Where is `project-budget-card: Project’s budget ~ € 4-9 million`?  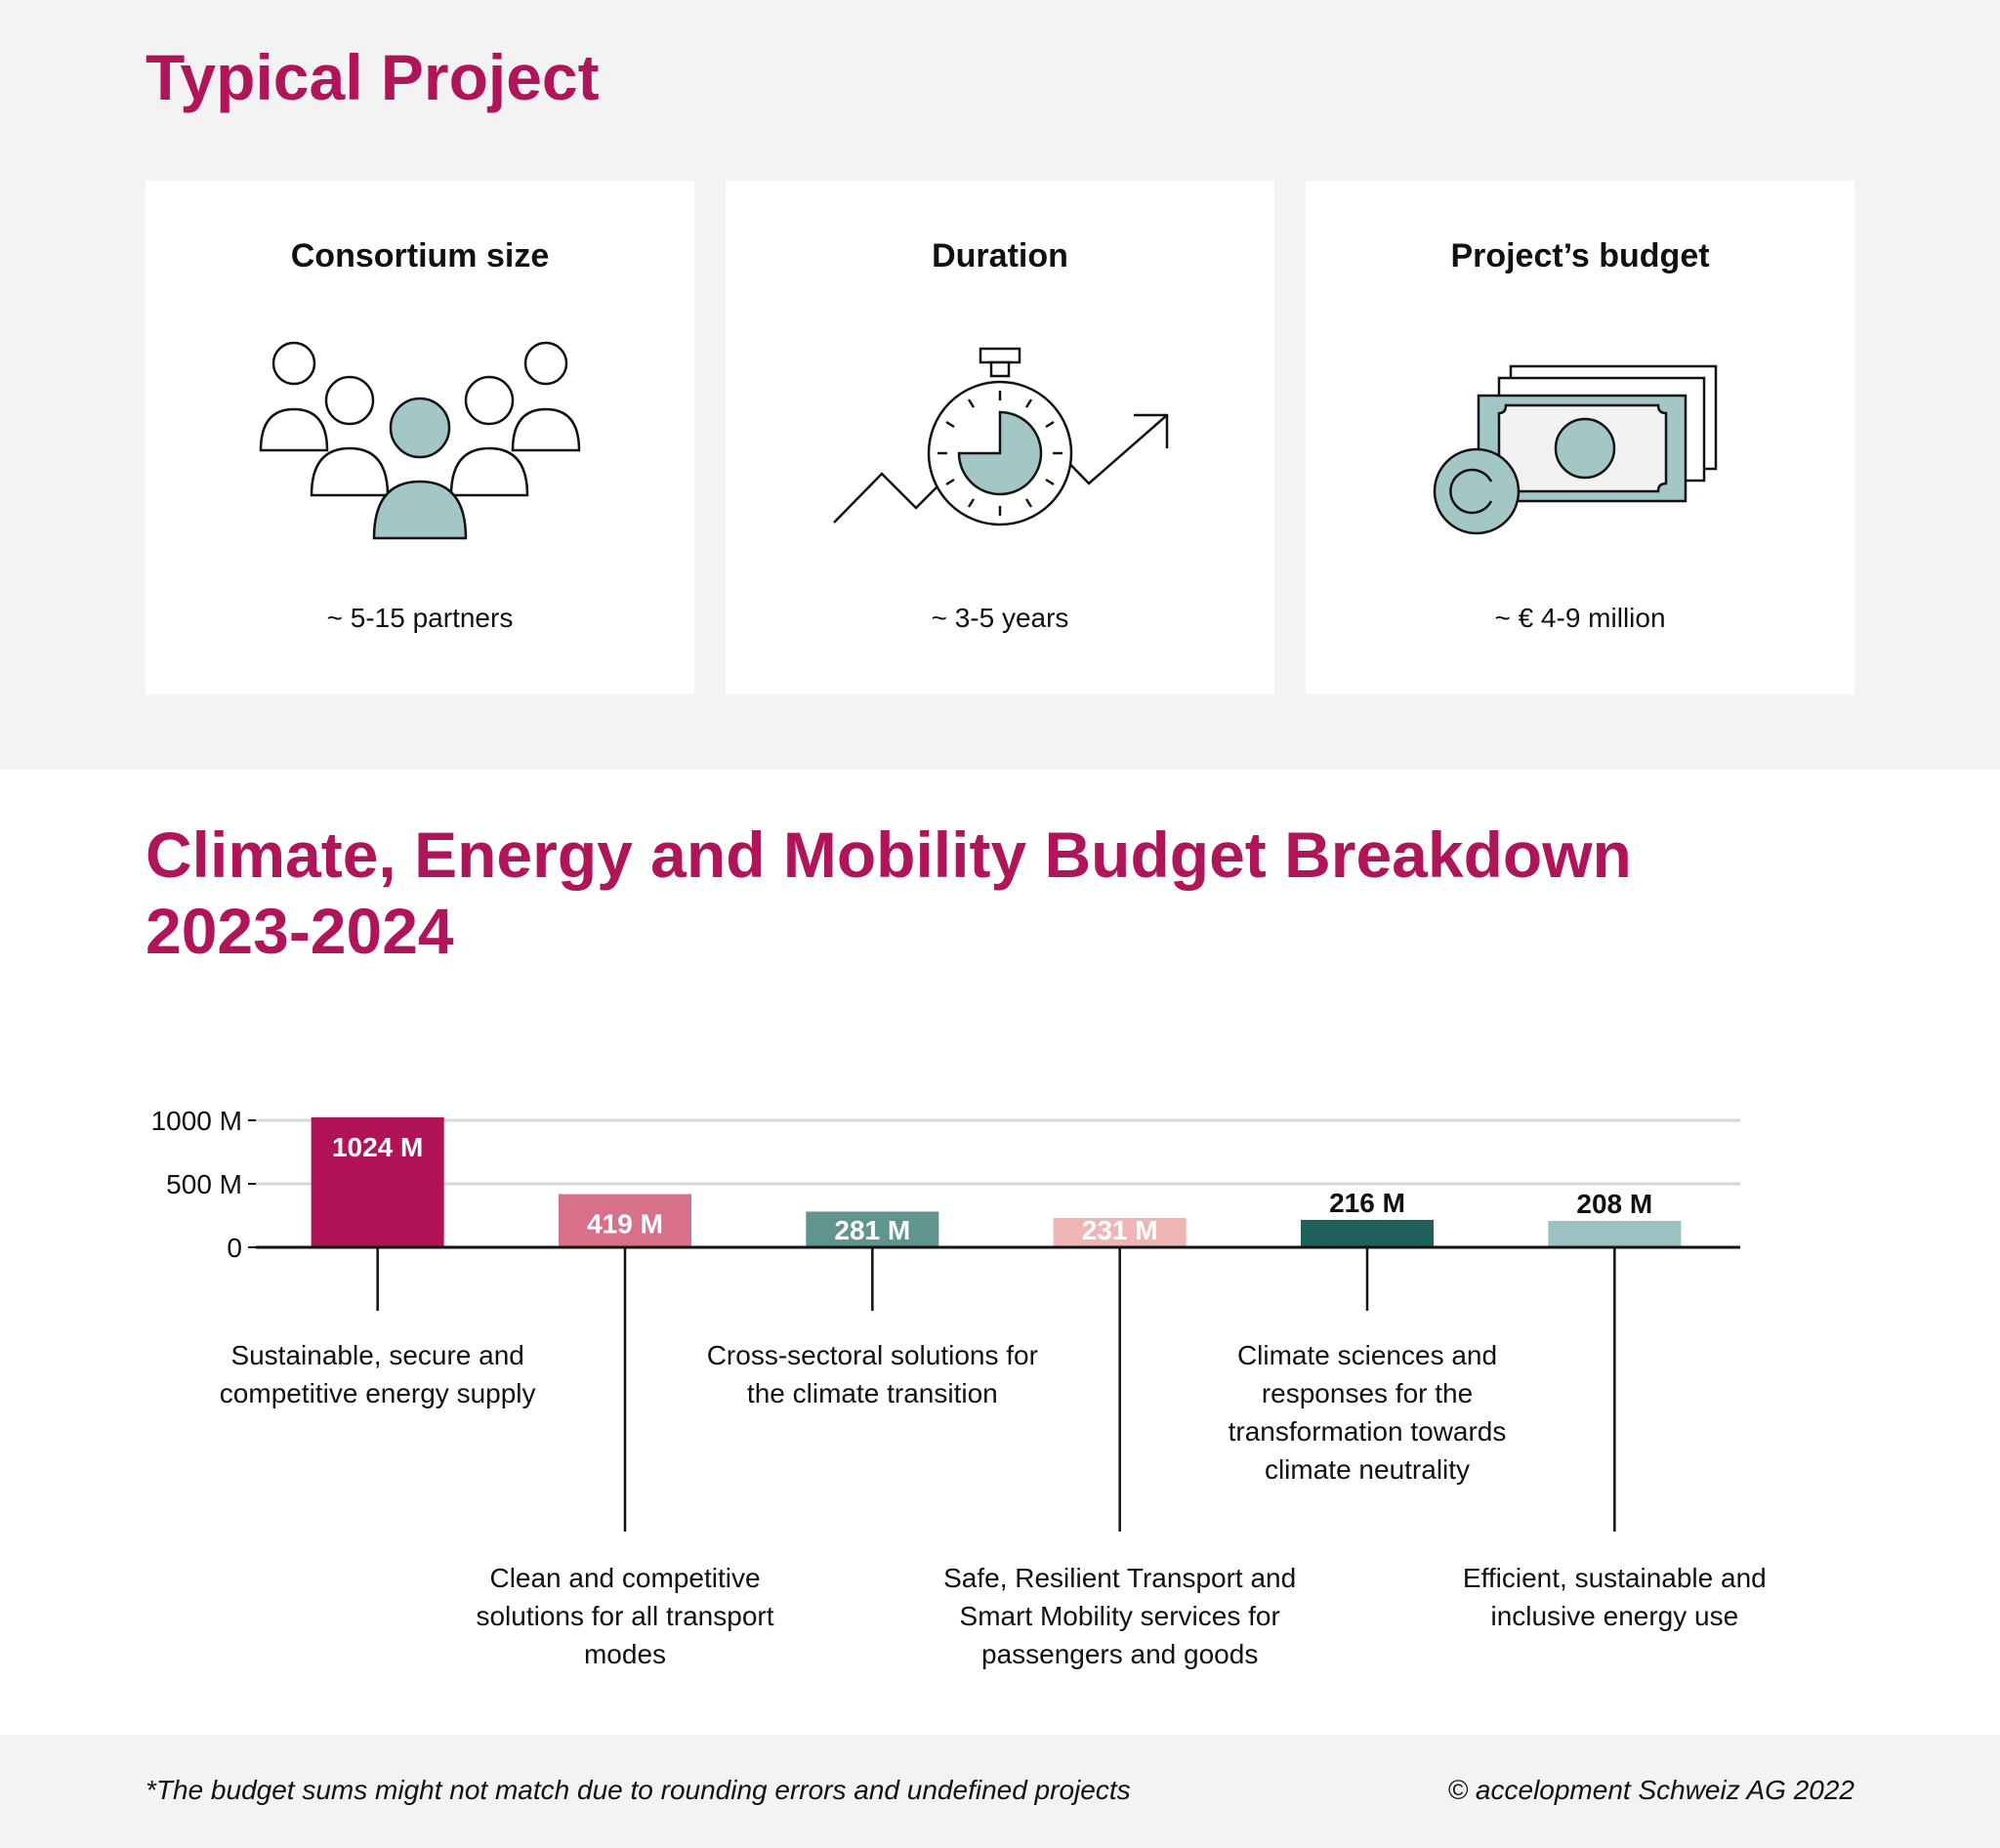
project-budget-card: Project’s budget ~ € 4-9 million is located at coordinates (1580, 437).